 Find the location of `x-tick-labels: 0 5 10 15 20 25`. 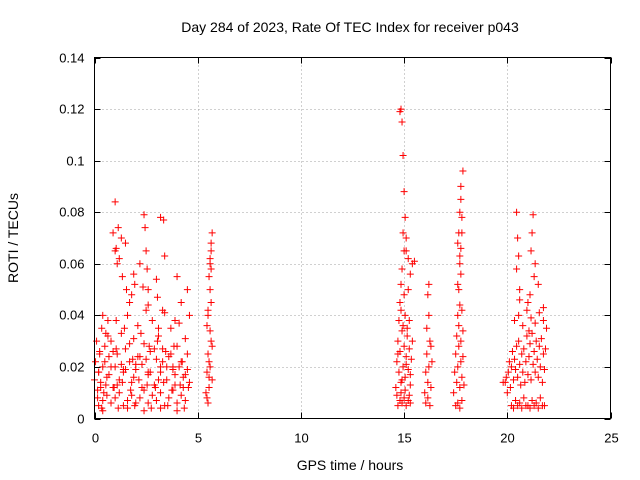

x-tick-labels: 0 5 10 15 20 25 is located at coordinates (355, 438).